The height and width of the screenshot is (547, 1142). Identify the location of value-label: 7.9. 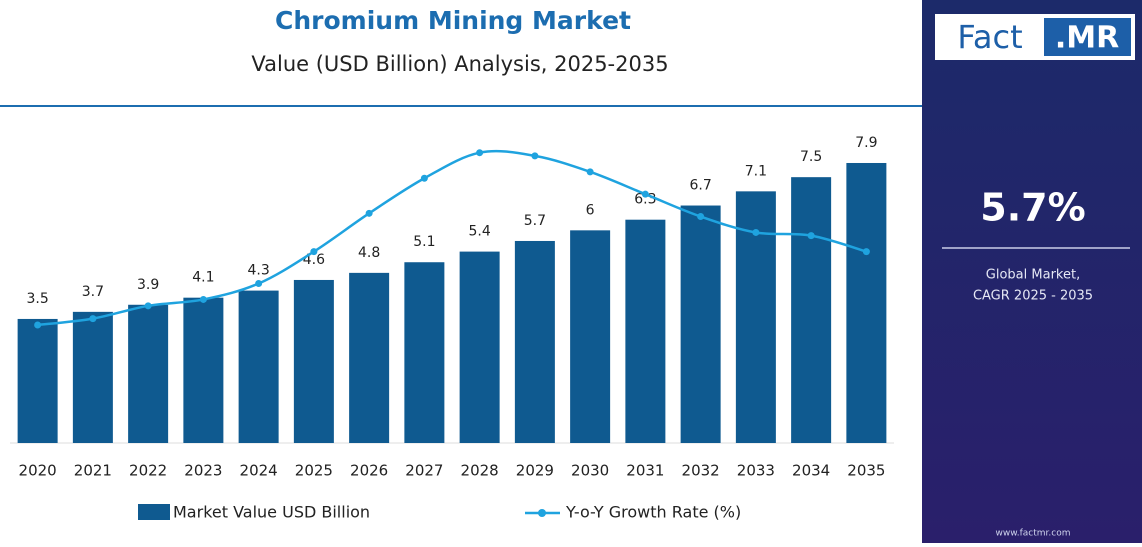
(866, 143).